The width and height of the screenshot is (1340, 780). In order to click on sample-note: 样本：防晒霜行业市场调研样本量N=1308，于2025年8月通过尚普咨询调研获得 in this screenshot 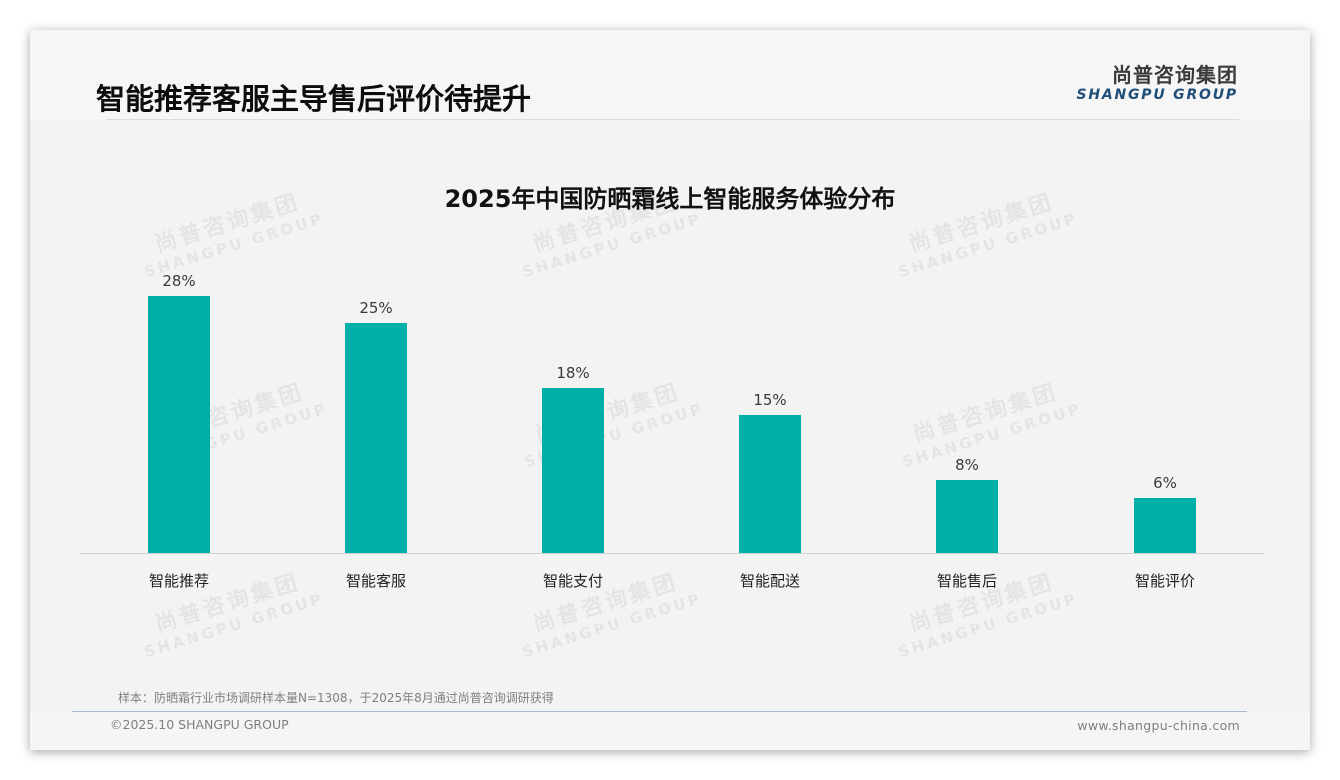, I will do `click(336, 698)`.